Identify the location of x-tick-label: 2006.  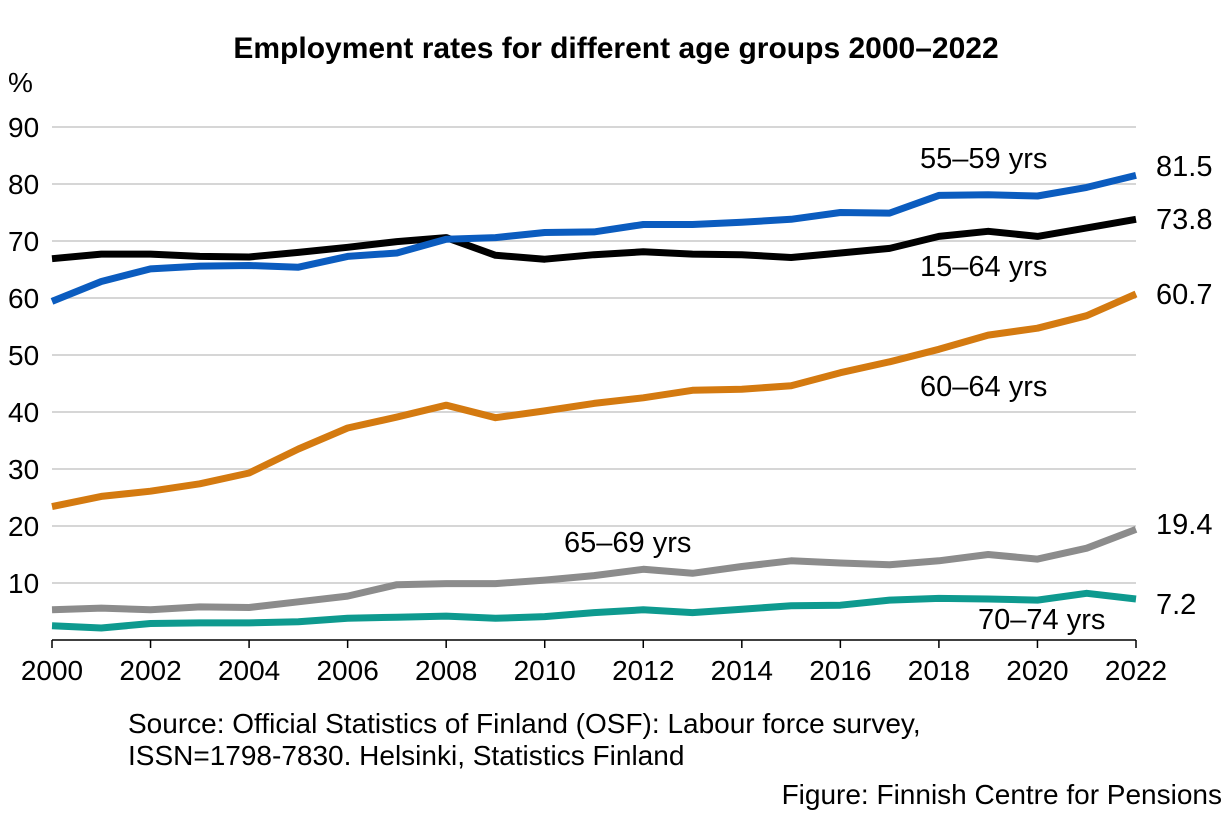
(347, 670).